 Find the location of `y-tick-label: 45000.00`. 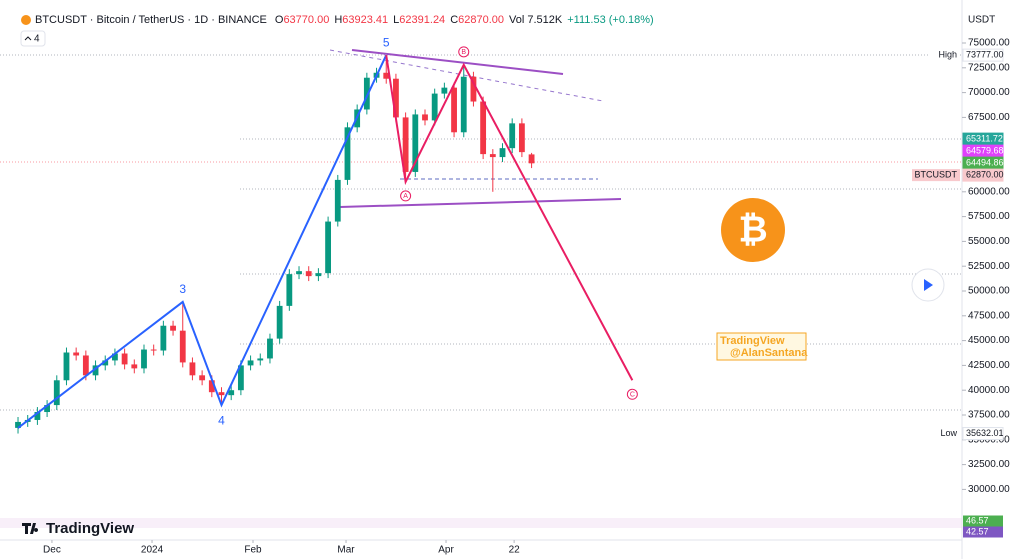

y-tick-label: 45000.00 is located at coordinates (989, 340).